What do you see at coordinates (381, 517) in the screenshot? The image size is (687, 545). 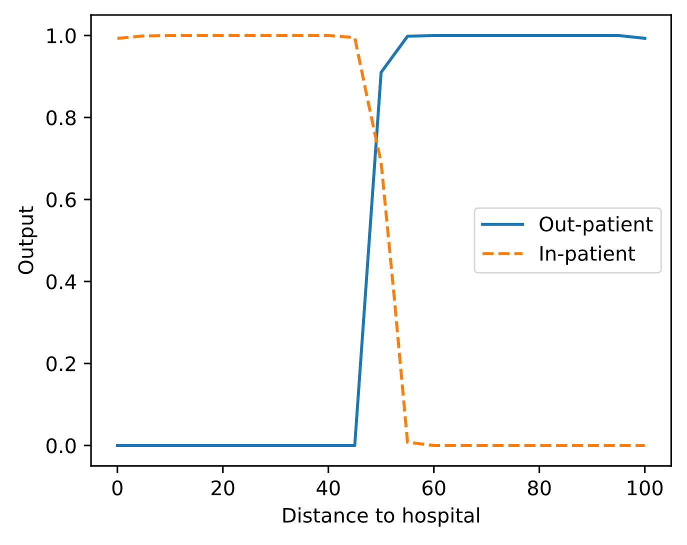 I see `x-axis-title: Distance to hospital` at bounding box center [381, 517].